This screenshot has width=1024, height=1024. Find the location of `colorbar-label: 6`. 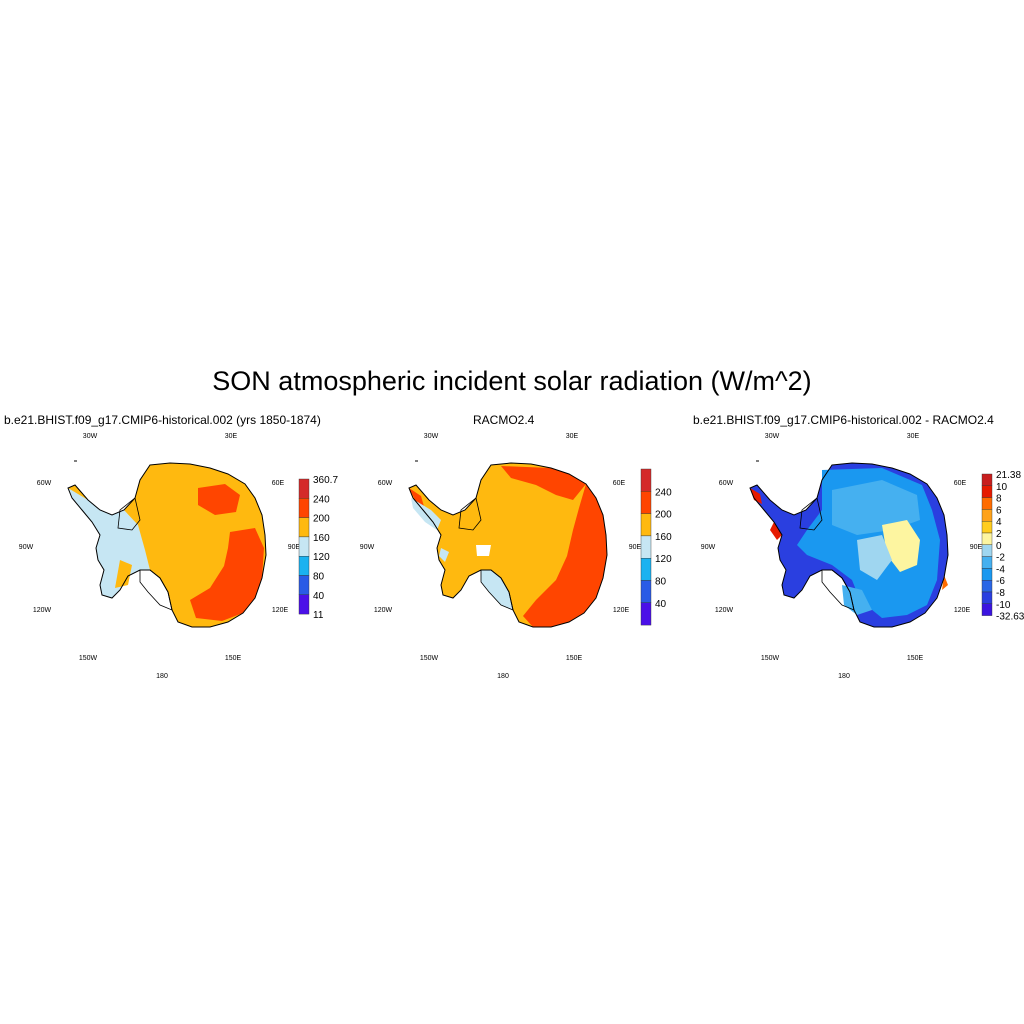

colorbar-label: 6 is located at coordinates (999, 510).